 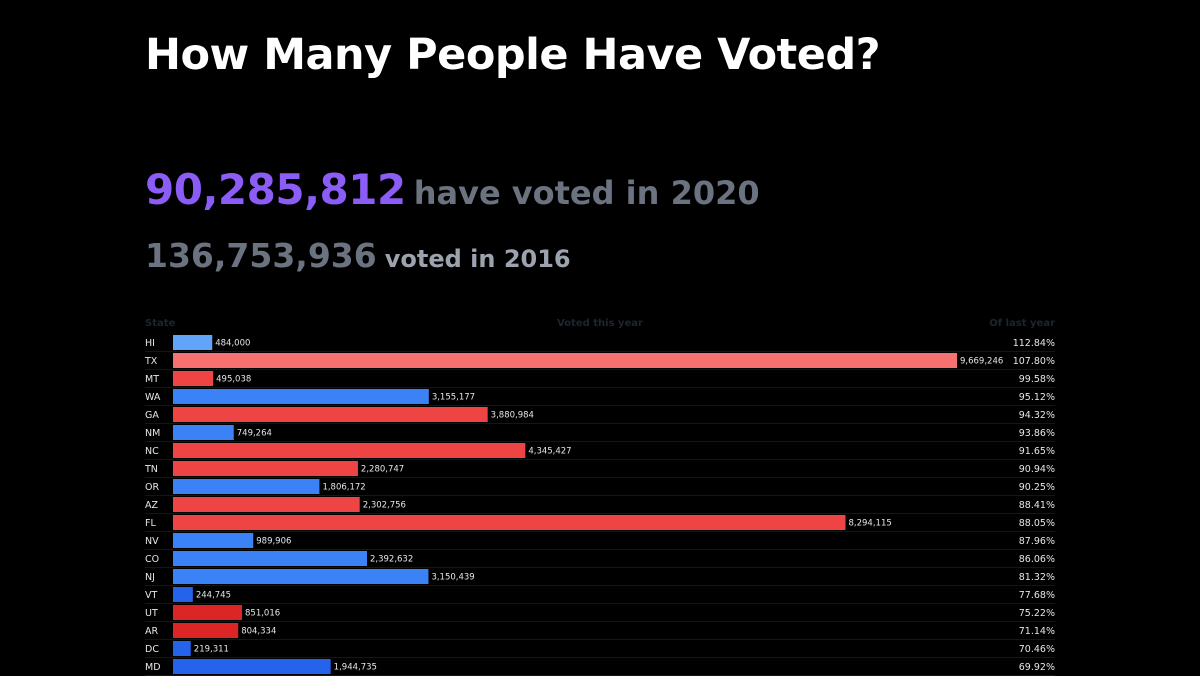 What do you see at coordinates (254, 434) in the screenshot?
I see `value-label: 749,264` at bounding box center [254, 434].